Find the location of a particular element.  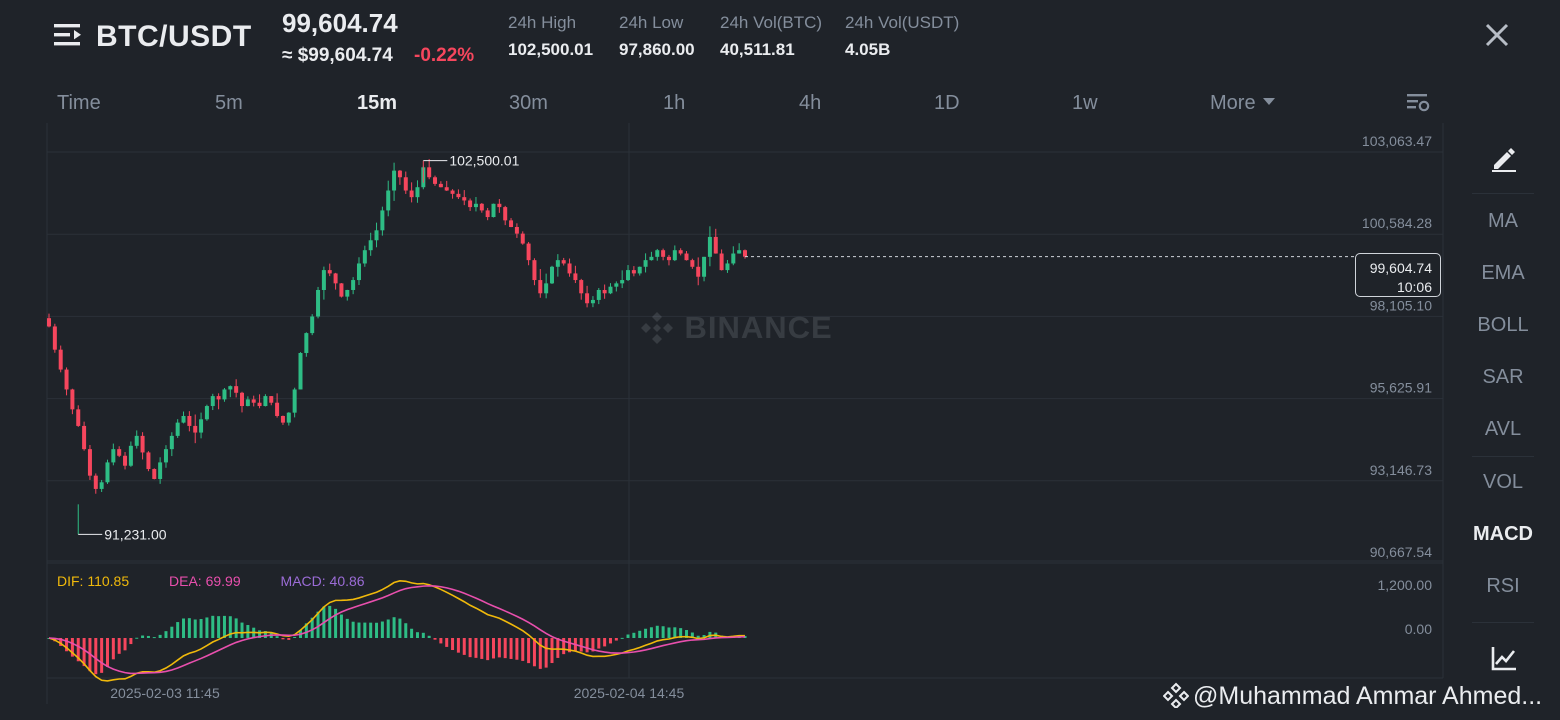

timeframe-4h: 4h is located at coordinates (810, 103).